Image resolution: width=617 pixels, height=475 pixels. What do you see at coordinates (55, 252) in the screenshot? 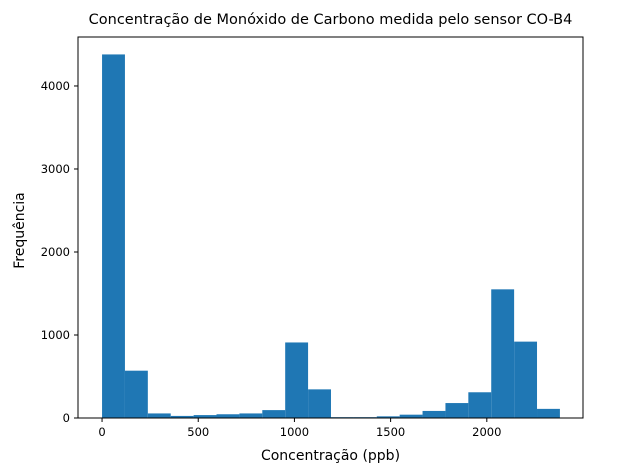
I see `y-tick-label: 2000` at bounding box center [55, 252].